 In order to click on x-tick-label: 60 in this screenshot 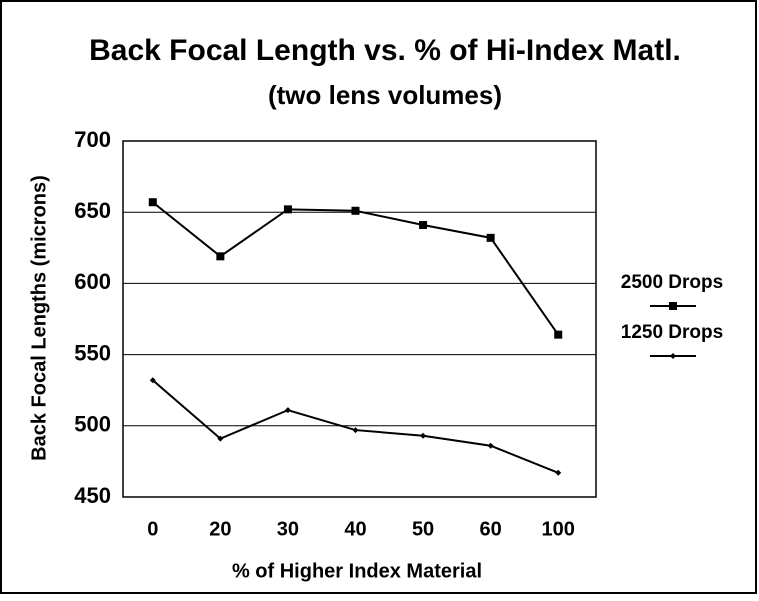, I will do `click(491, 529)`.